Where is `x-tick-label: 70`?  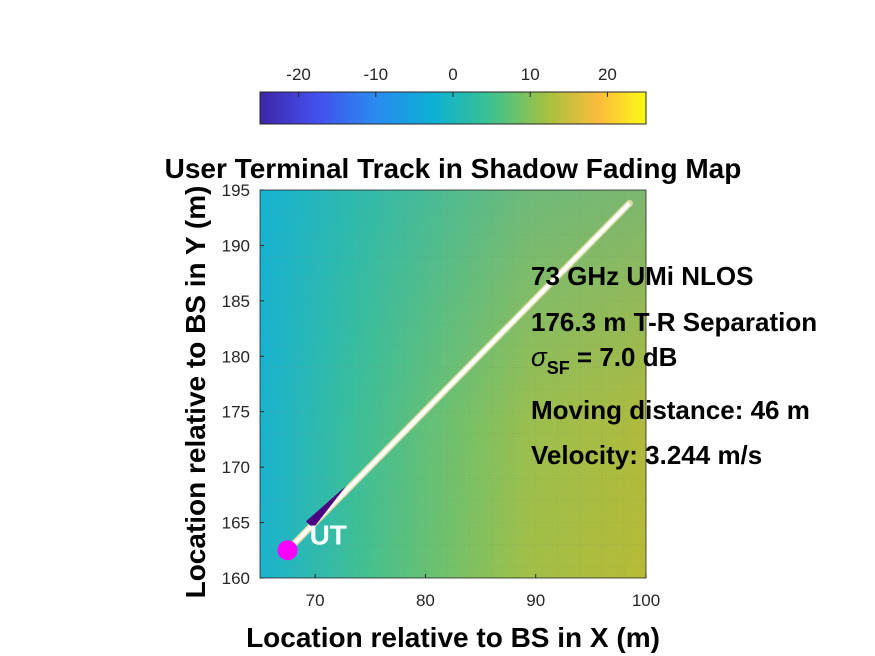 x-tick-label: 70 is located at coordinates (315, 600).